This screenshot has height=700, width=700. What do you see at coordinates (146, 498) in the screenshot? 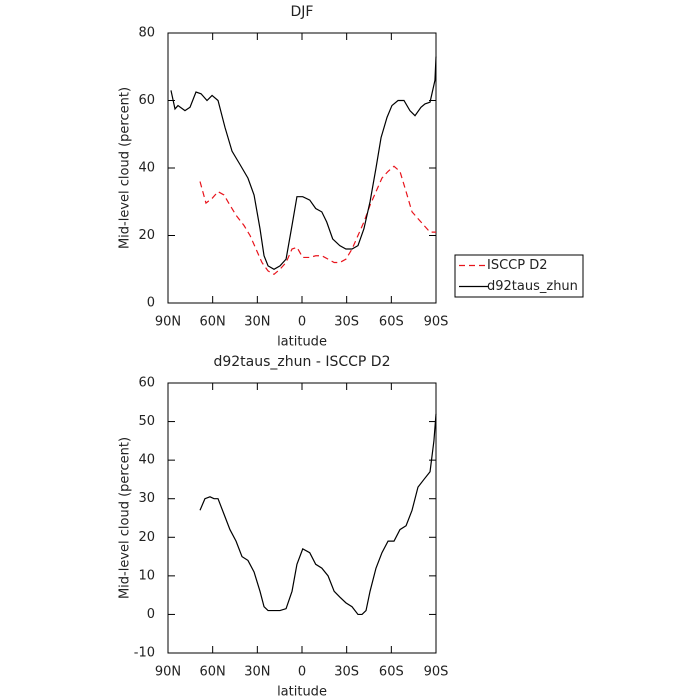
I see `y-tick-label: 30` at bounding box center [146, 498].